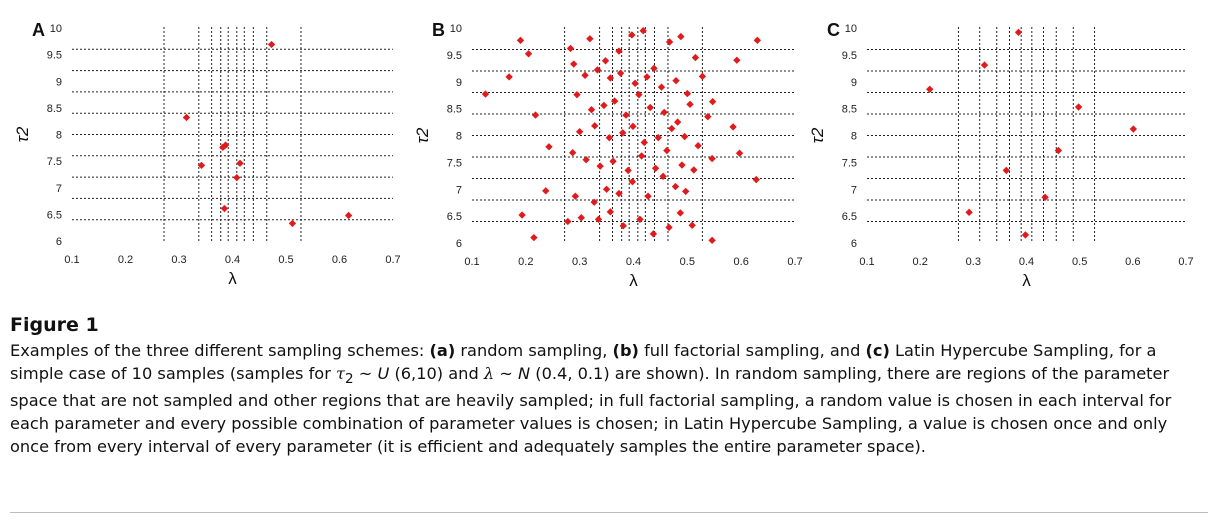 The width and height of the screenshot is (1220, 524). Describe the element at coordinates (54, 325) in the screenshot. I see `figure-title: Figure 1` at that location.